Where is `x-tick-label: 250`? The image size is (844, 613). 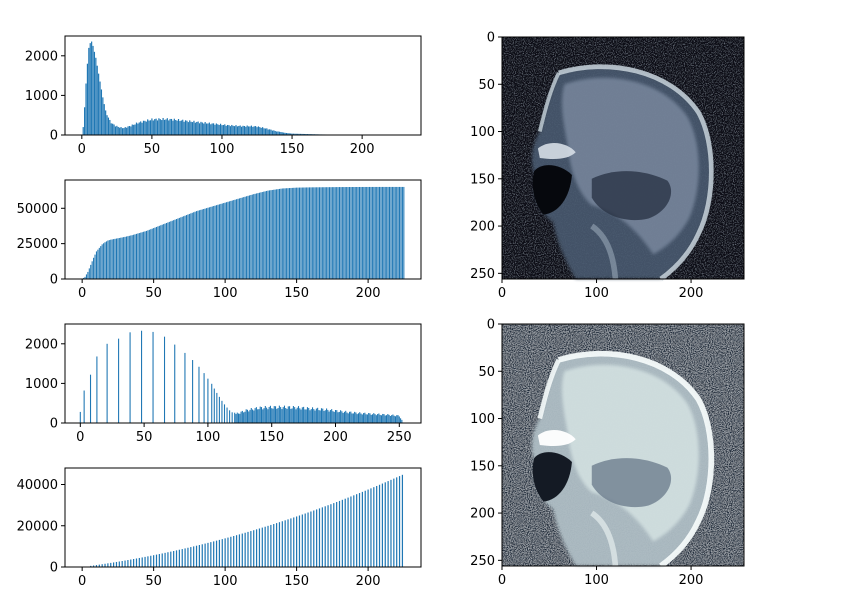
x-tick-label: 250 is located at coordinates (399, 437).